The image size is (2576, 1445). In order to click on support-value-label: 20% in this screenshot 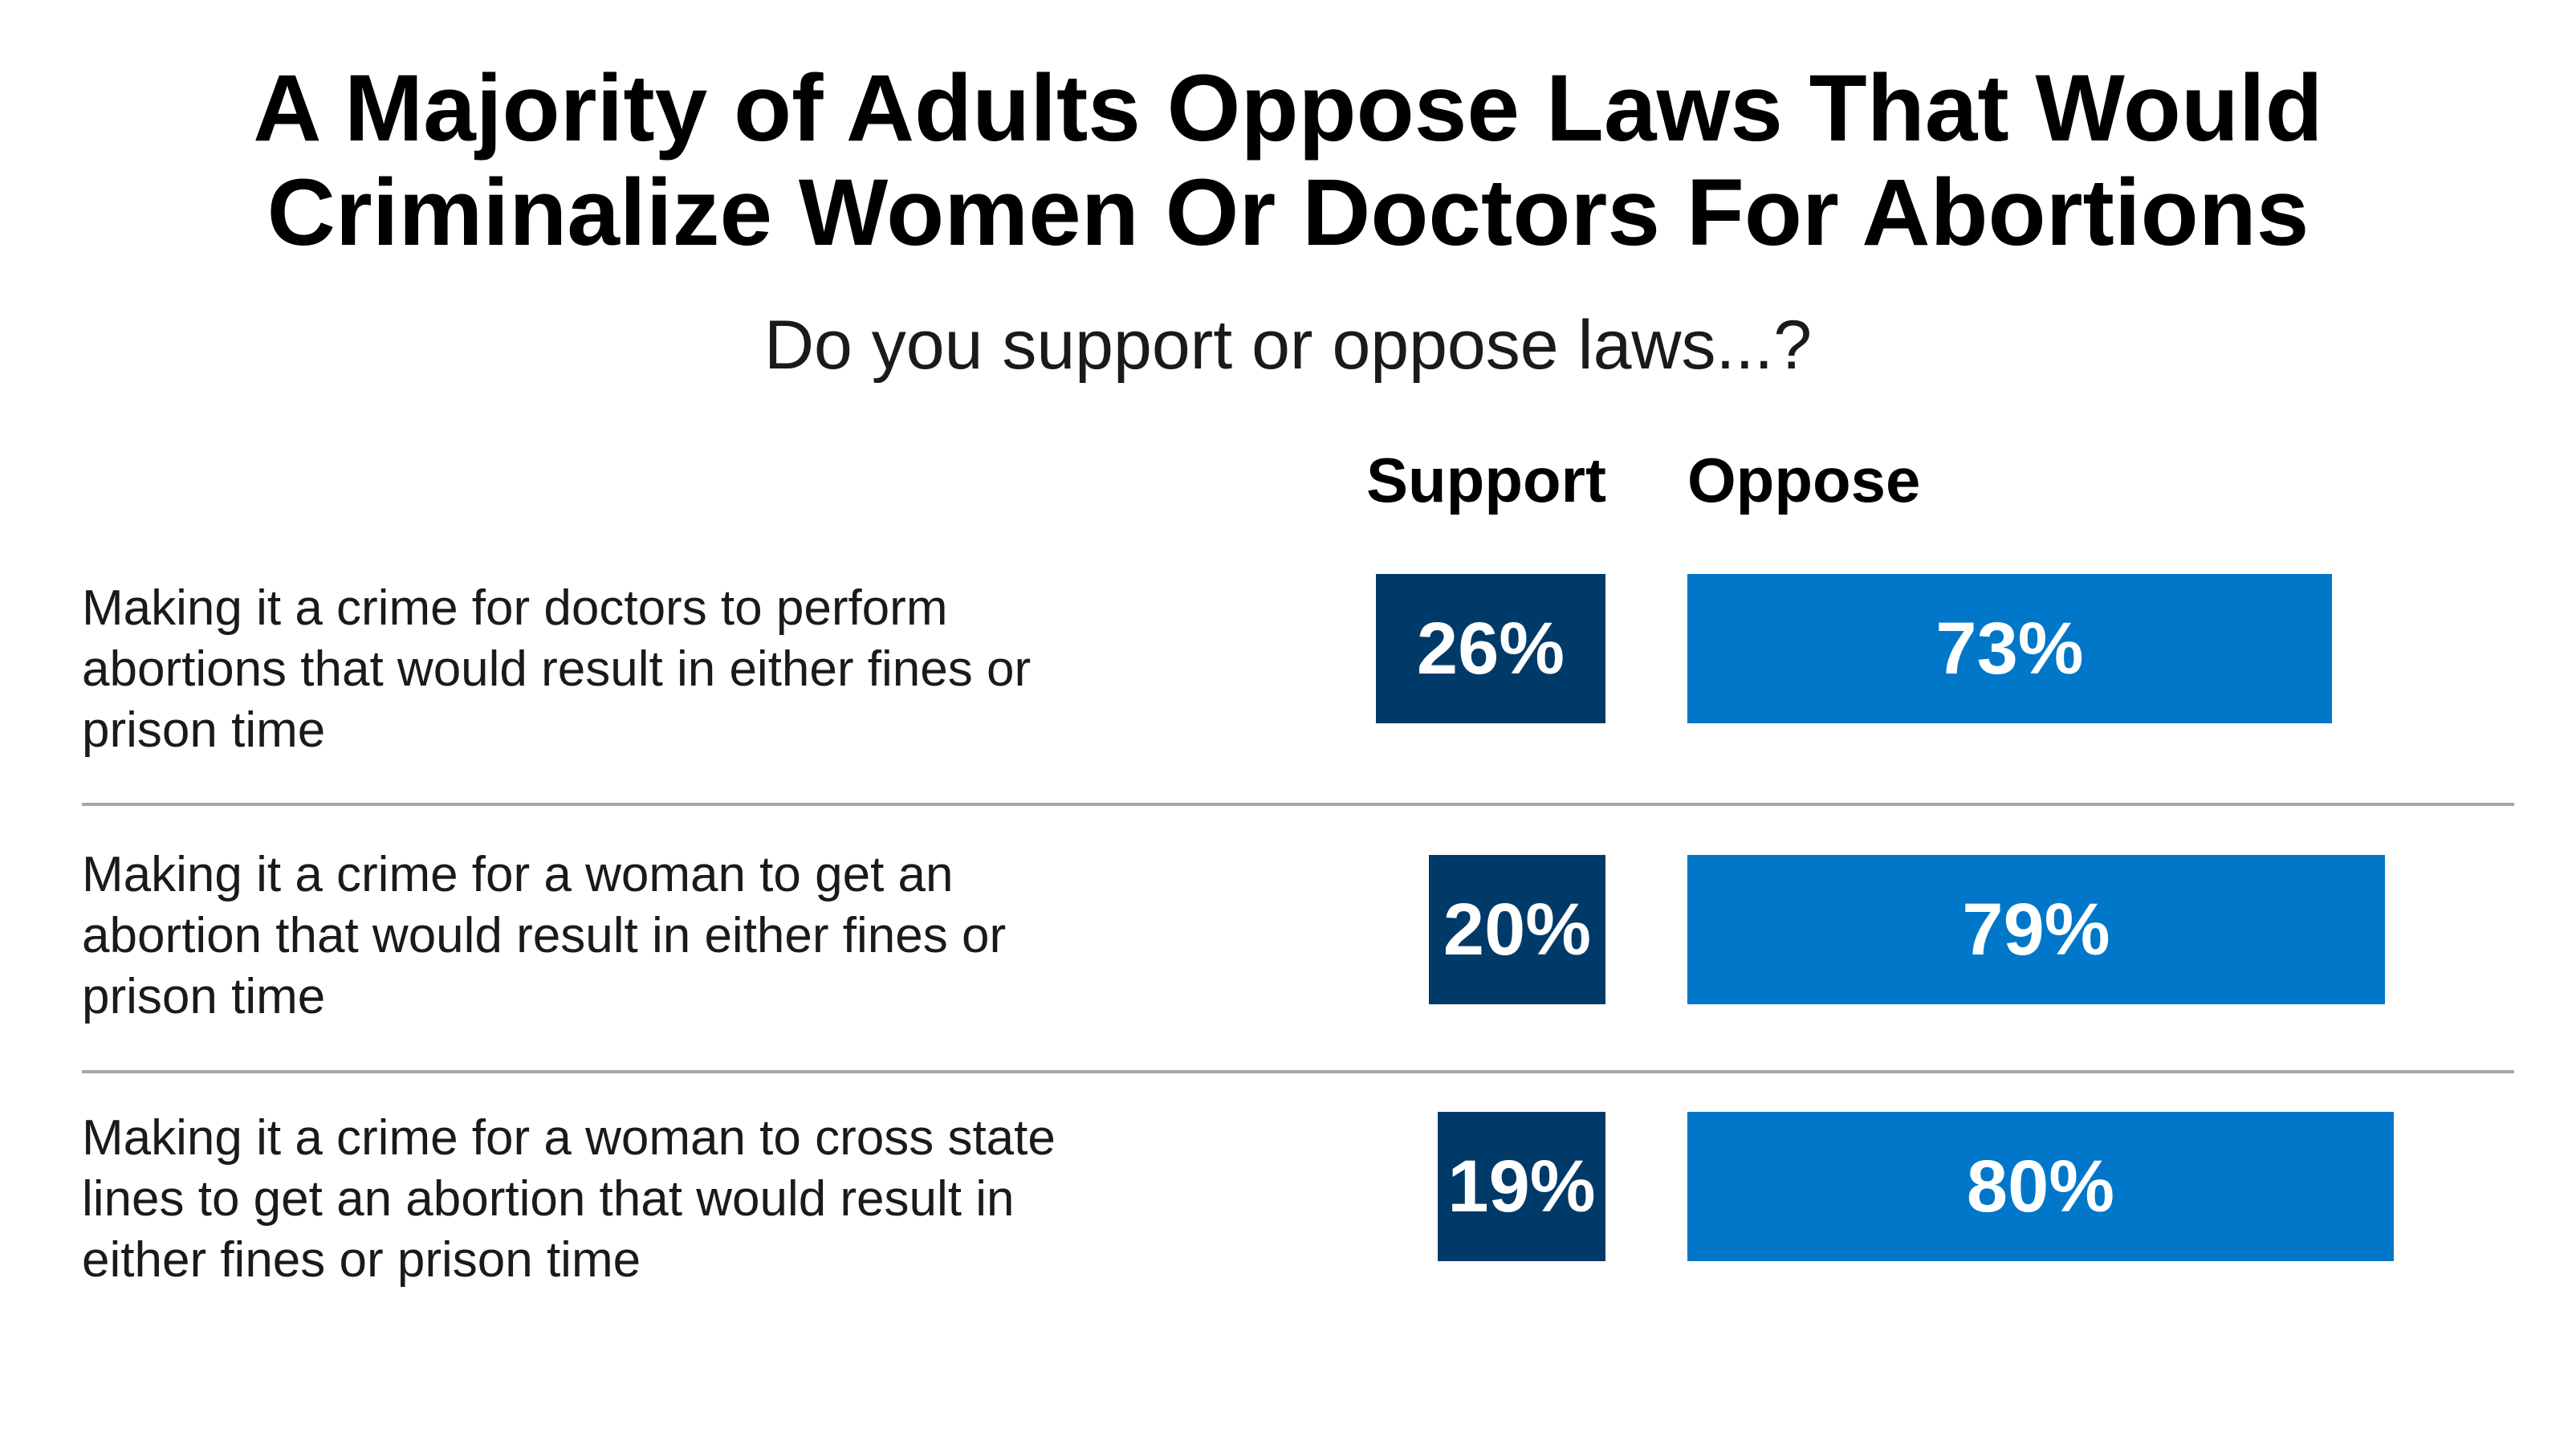, I will do `click(1517, 929)`.